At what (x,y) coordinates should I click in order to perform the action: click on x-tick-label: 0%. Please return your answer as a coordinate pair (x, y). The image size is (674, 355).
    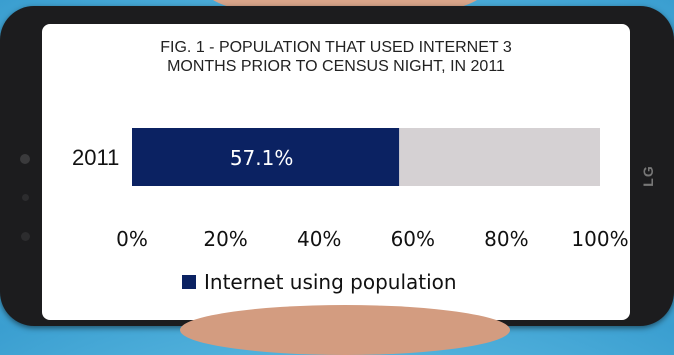
    Looking at the image, I should click on (132, 239).